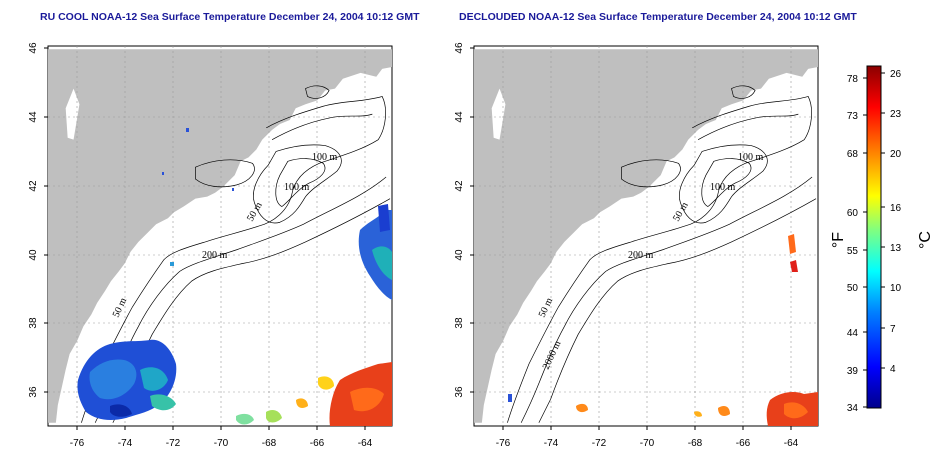 The width and height of the screenshot is (950, 475). What do you see at coordinates (551, 443) in the screenshot?
I see `right-lon-tick: -74` at bounding box center [551, 443].